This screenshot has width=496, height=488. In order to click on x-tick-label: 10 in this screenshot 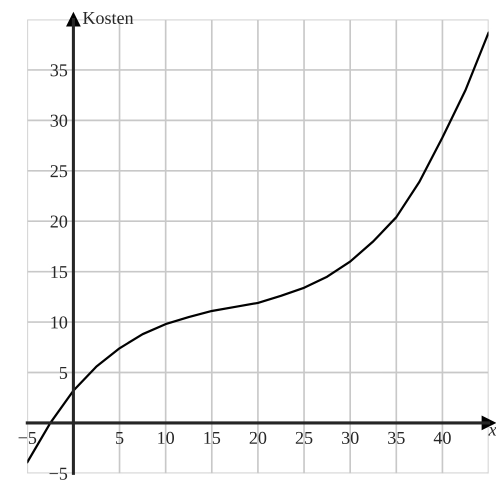, I will do `click(166, 438)`.